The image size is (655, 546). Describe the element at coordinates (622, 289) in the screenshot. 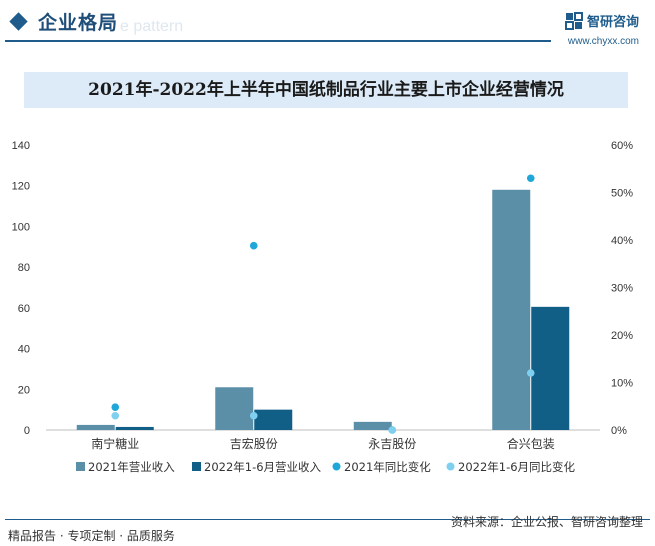

I see `y-right-tick-label: 30%` at that location.